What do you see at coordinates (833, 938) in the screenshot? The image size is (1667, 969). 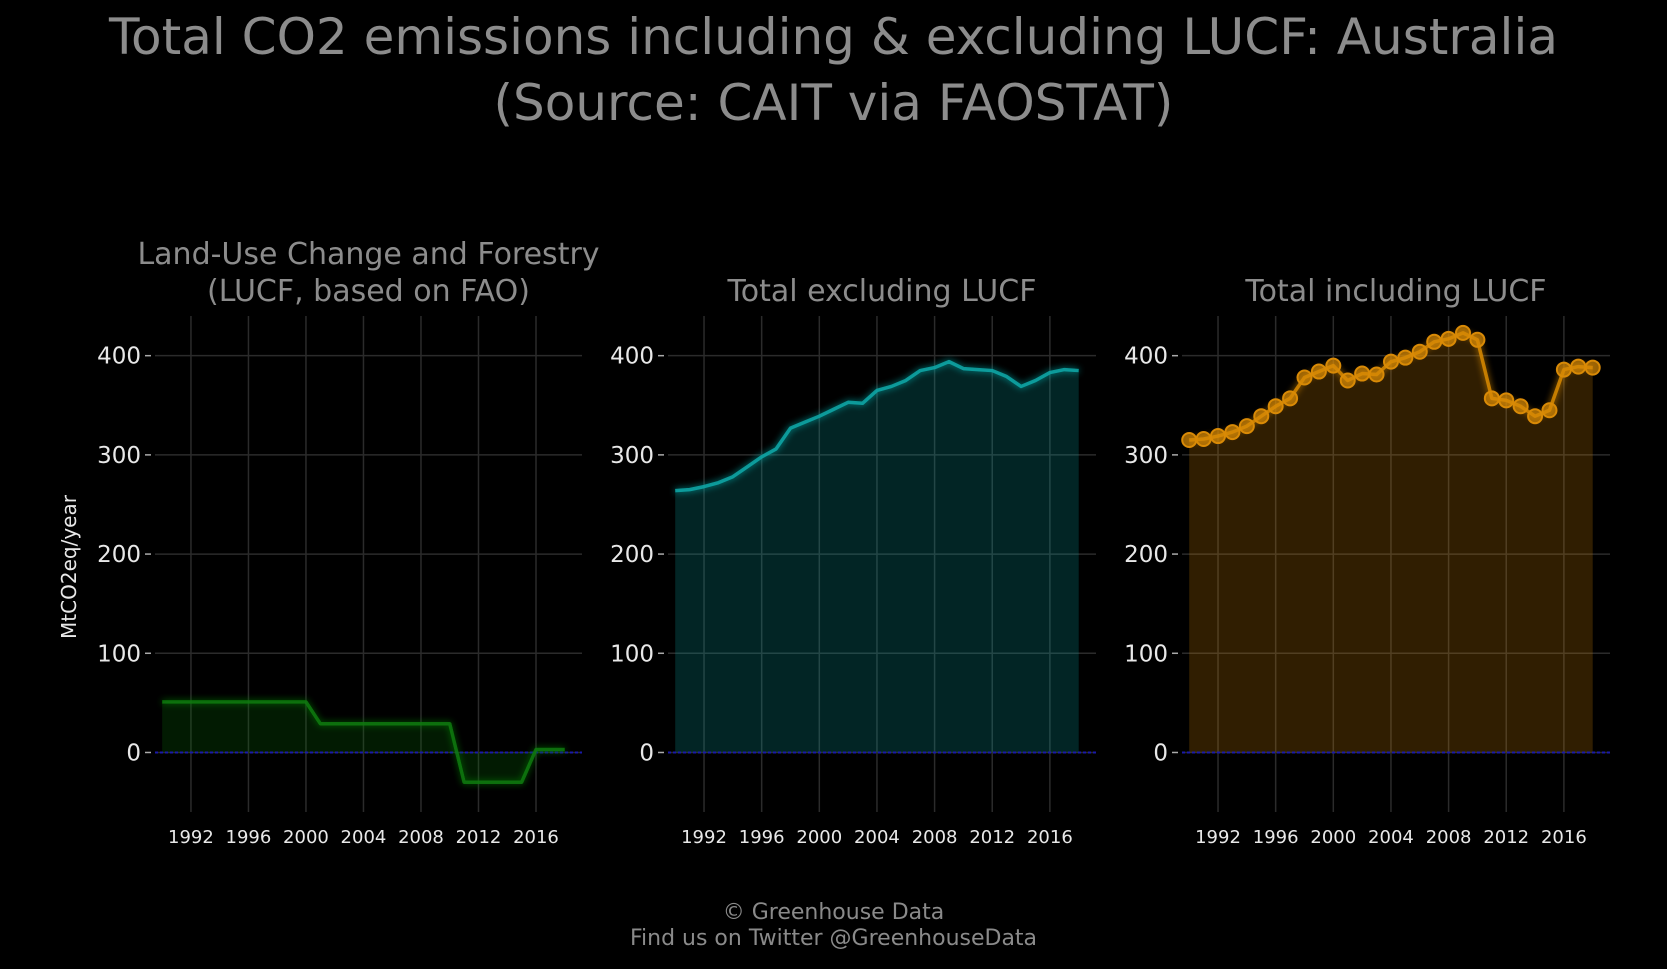 I see `footer-twitter: Find us on Twitter @GreenhouseData` at bounding box center [833, 938].